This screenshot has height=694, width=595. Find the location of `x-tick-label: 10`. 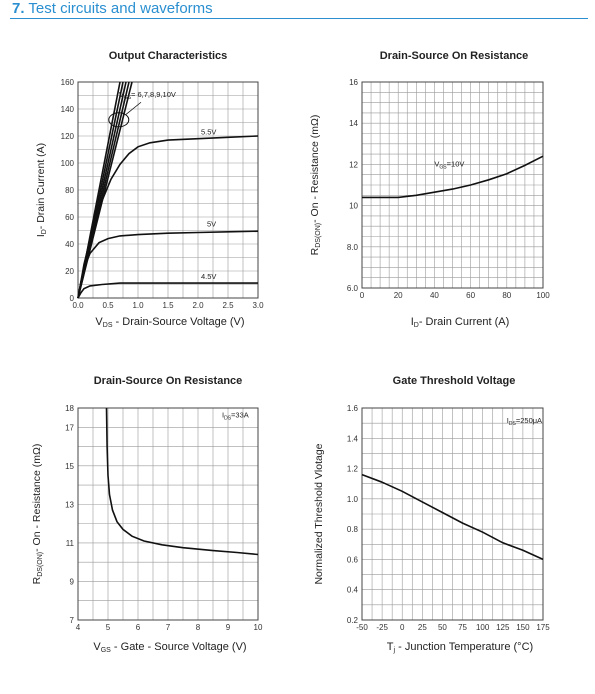

x-tick-label: 10 is located at coordinates (258, 627).